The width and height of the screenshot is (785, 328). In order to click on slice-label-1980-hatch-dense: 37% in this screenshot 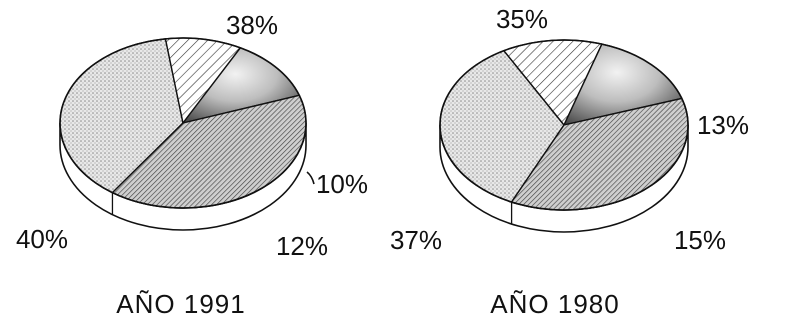, I will do `click(416, 240)`.